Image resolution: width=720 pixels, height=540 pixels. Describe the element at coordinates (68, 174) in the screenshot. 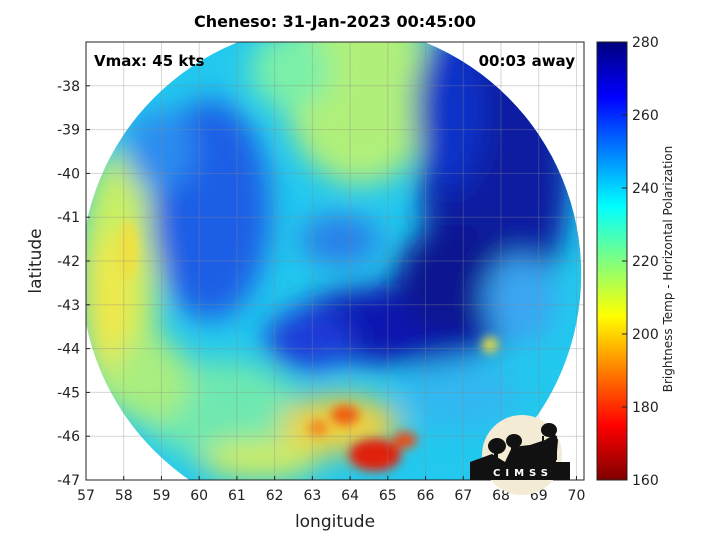

I see `y-tick-label: -40` at that location.